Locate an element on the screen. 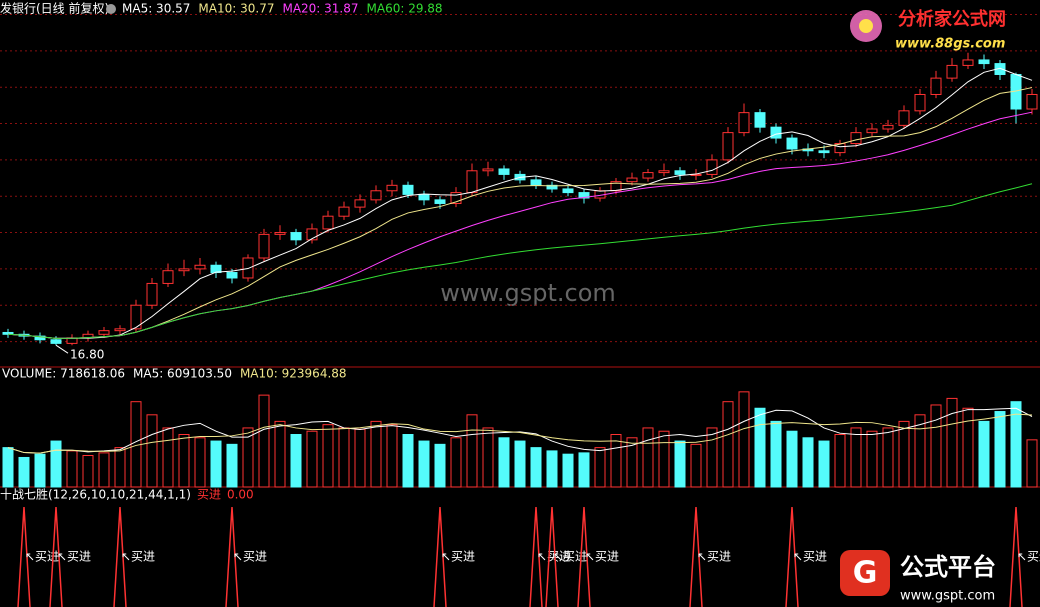  logo-icon is located at coordinates (865, 573).